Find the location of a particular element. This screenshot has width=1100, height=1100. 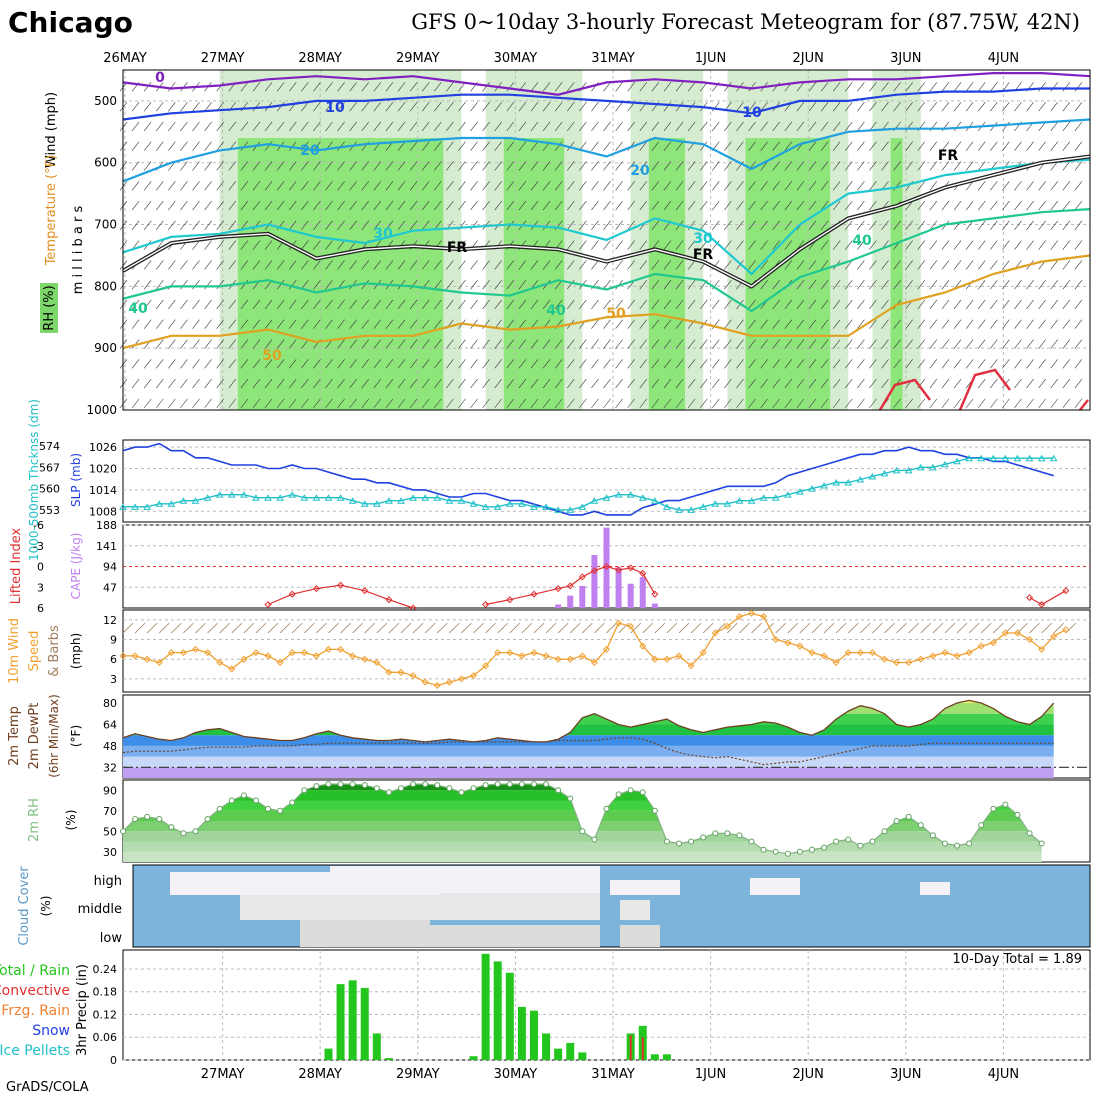

slp-tick: 1026 is located at coordinates (103, 447).